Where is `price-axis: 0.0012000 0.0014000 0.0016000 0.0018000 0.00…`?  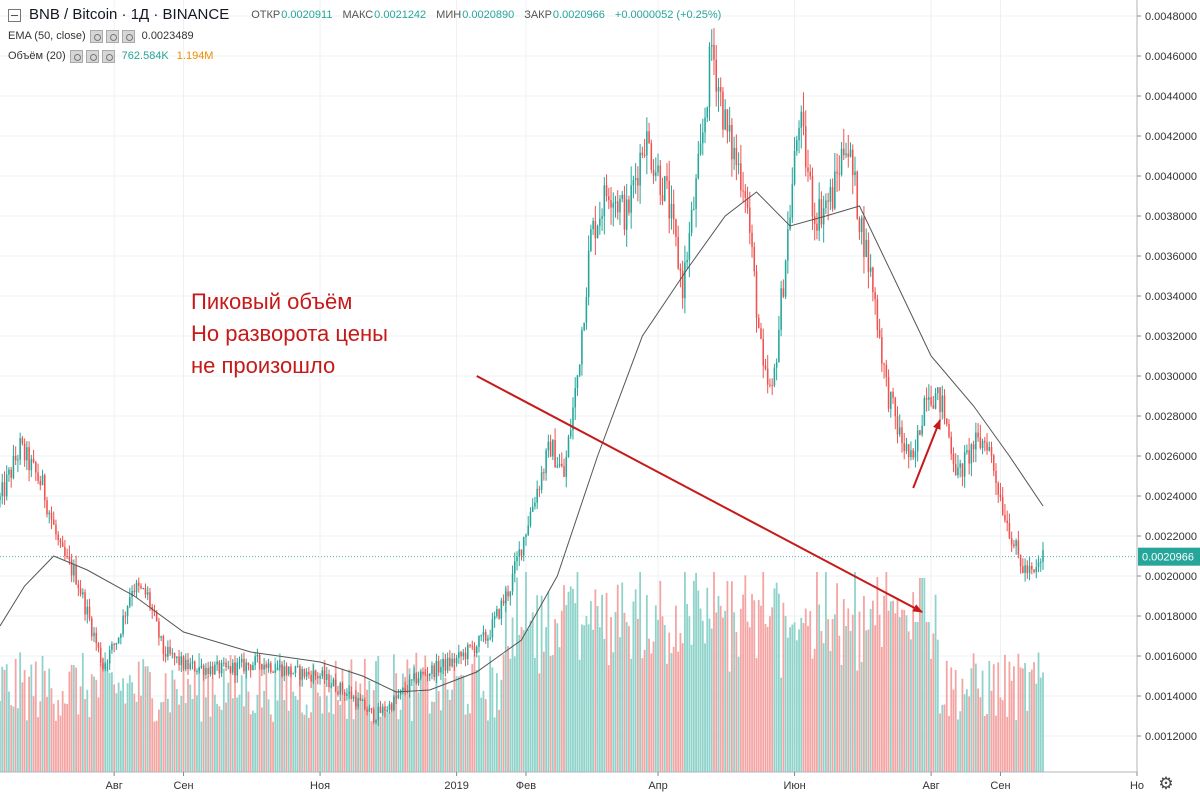 price-axis: 0.0012000 0.0014000 0.0016000 0.0018000 0.00… is located at coordinates (1168, 386).